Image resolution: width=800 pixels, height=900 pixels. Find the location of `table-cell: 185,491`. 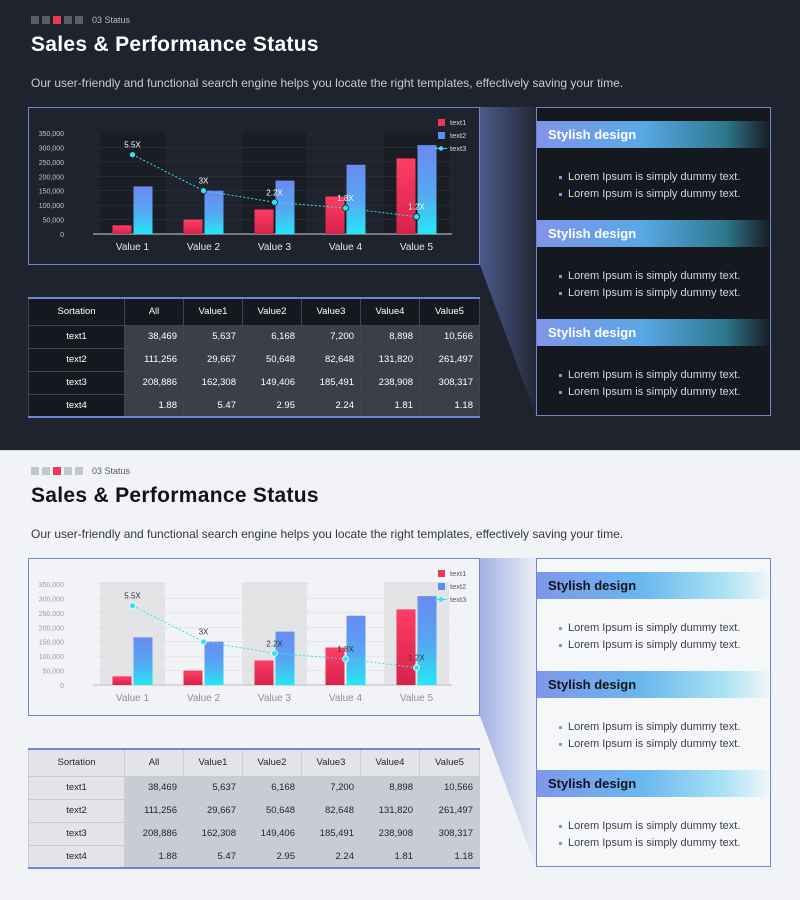

table-cell: 185,491 is located at coordinates (331, 833).